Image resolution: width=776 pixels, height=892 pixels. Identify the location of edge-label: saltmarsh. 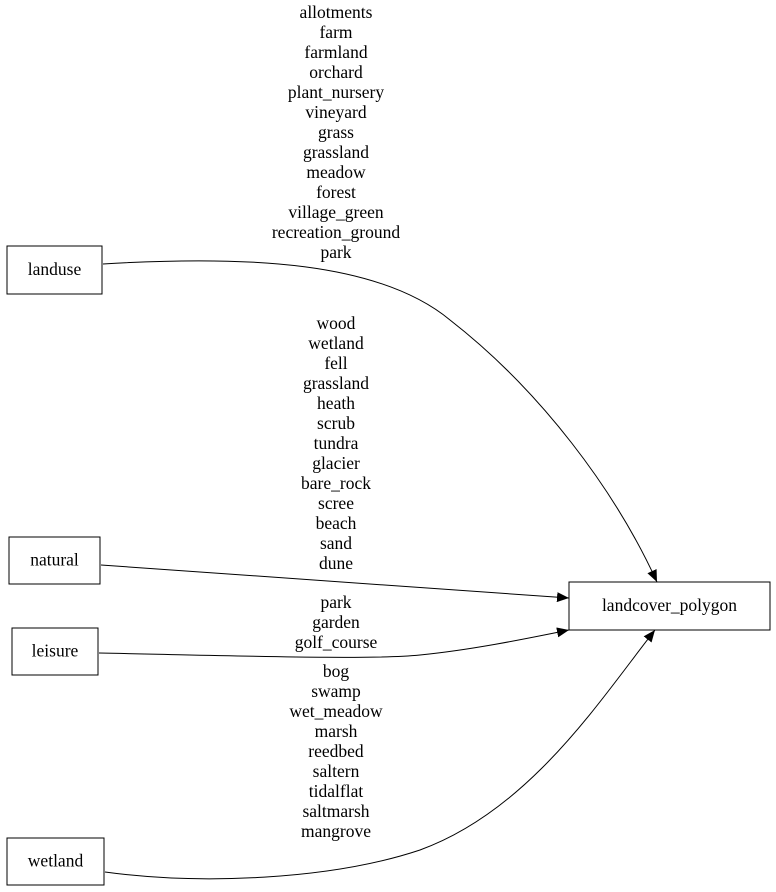
(335, 811).